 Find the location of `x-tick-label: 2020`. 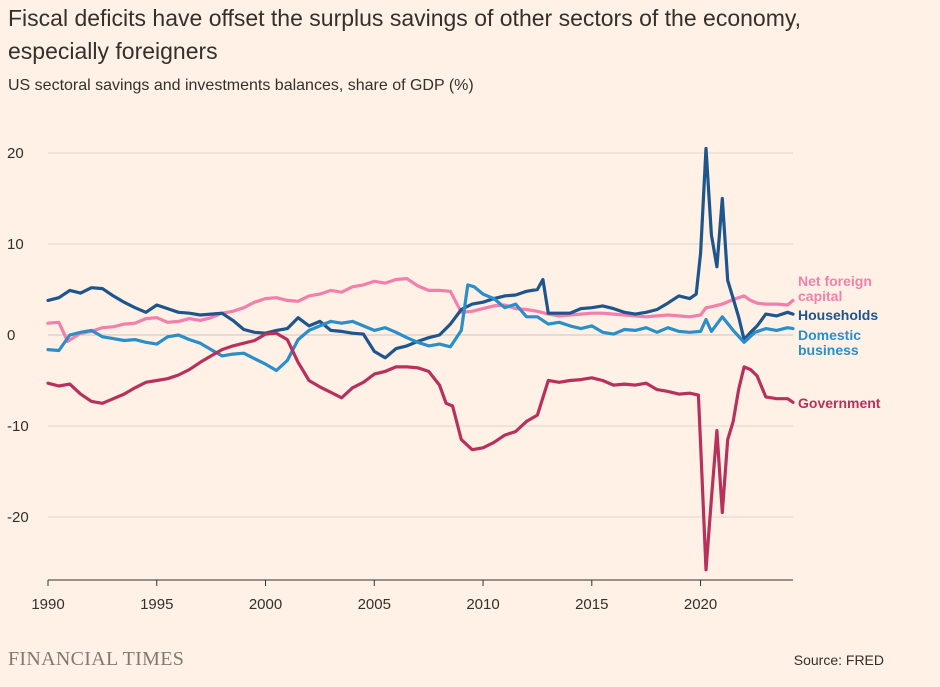

x-tick-label: 2020 is located at coordinates (700, 604).